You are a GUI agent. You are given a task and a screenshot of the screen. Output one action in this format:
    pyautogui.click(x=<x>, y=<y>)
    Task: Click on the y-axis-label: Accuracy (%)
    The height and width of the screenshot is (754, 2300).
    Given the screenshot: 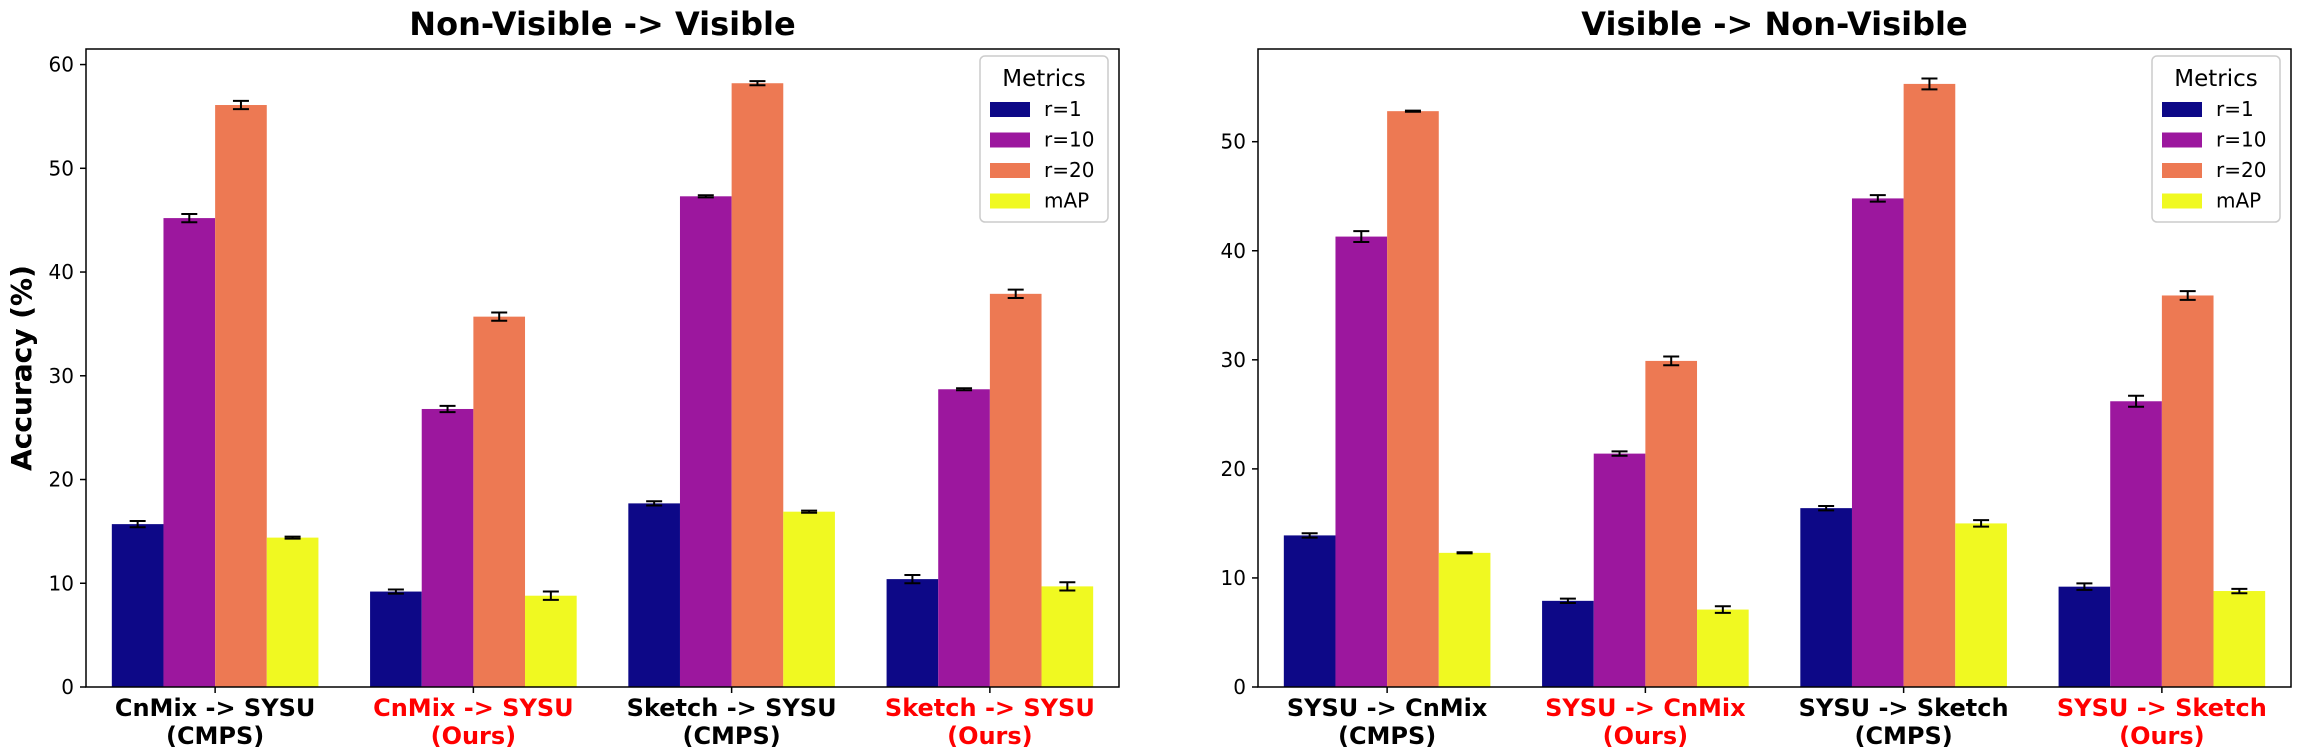 What is the action you would take?
    pyautogui.click(x=21, y=368)
    